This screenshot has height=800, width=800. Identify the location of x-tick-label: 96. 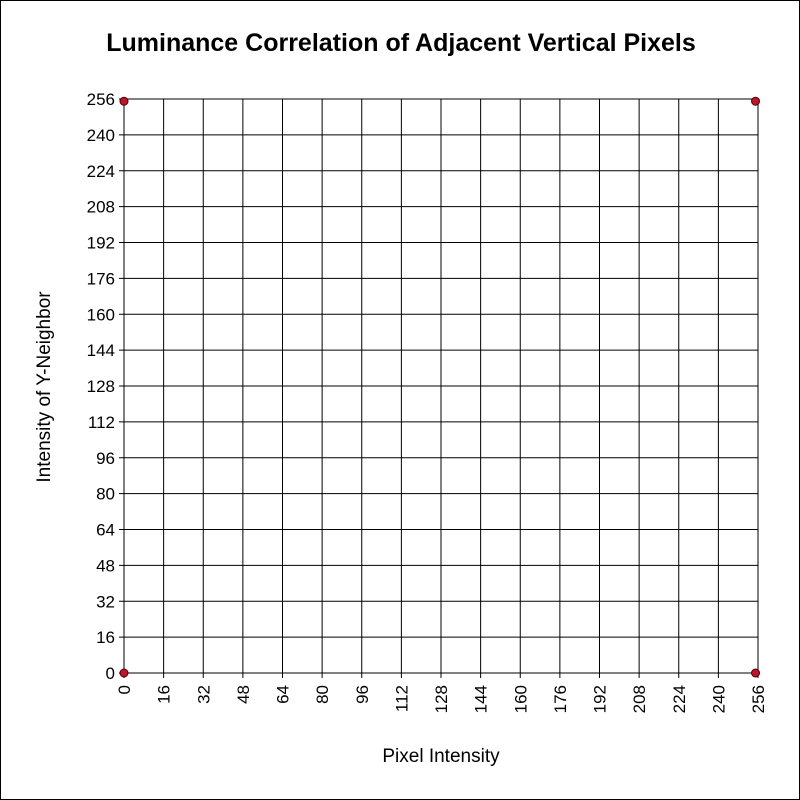
(362, 694).